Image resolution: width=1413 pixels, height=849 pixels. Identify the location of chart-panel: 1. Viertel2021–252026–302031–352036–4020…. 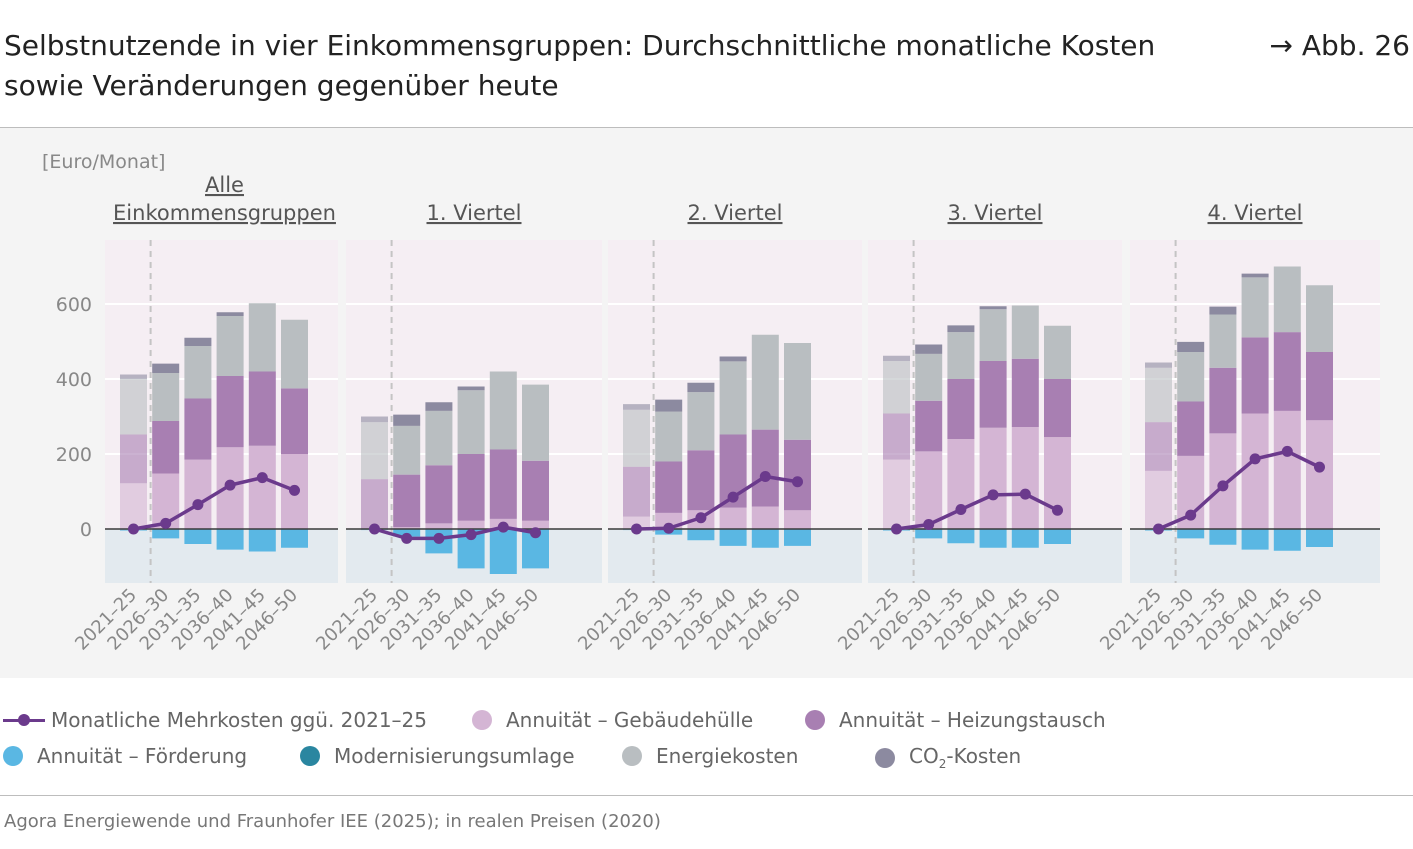
(457, 427).